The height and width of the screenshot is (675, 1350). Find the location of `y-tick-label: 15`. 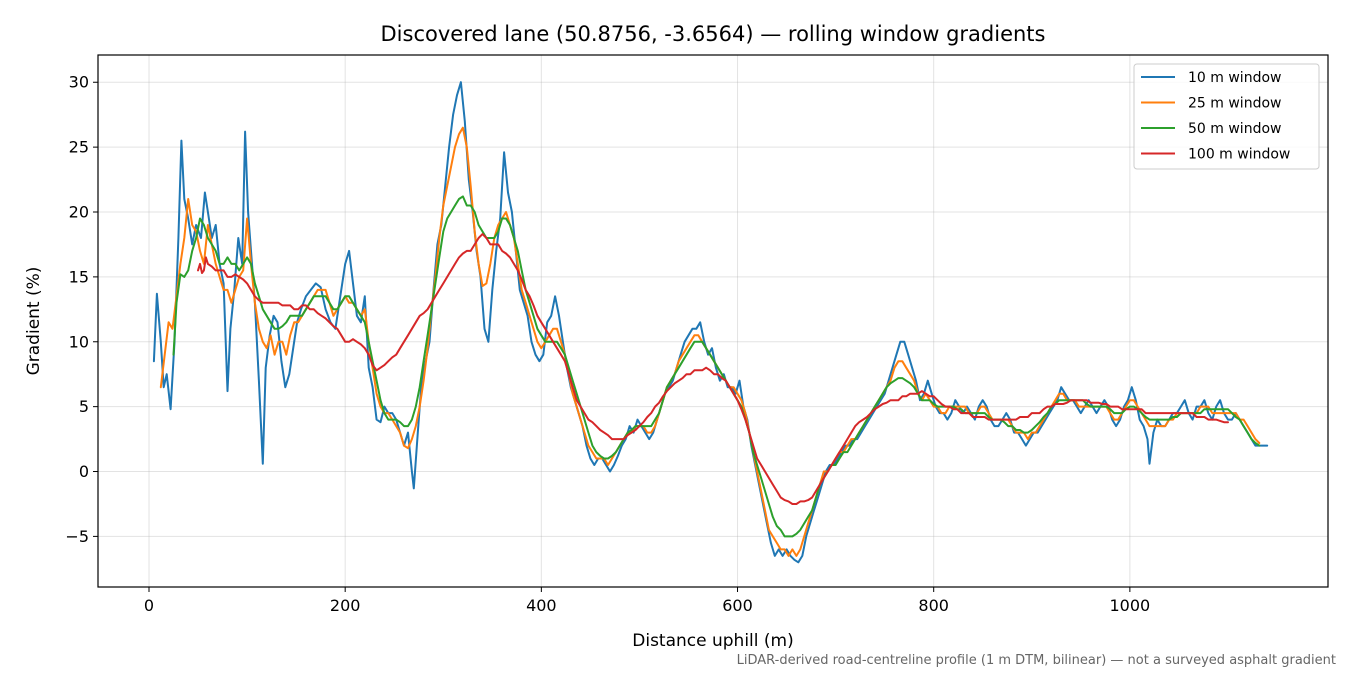

y-tick-label: 15 is located at coordinates (79, 276).